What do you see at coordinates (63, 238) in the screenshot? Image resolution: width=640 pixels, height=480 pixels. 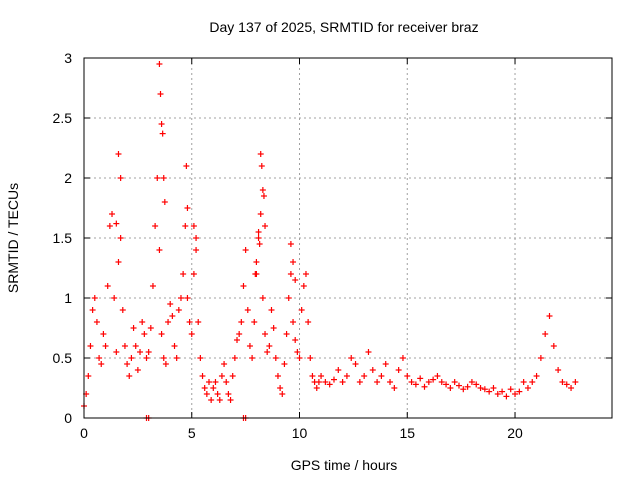 I see `y-tick-label: 1.5` at bounding box center [63, 238].